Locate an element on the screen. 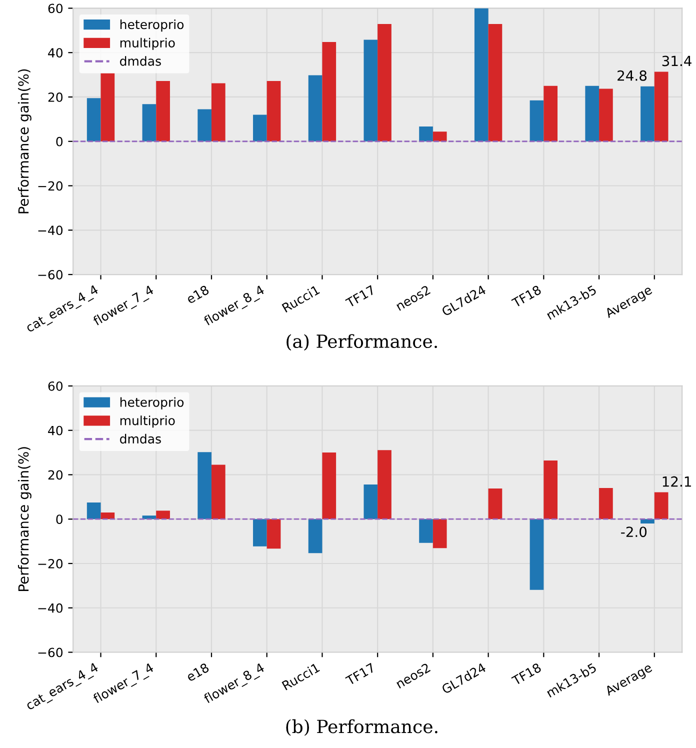  data-label: 31.4 is located at coordinates (677, 61).